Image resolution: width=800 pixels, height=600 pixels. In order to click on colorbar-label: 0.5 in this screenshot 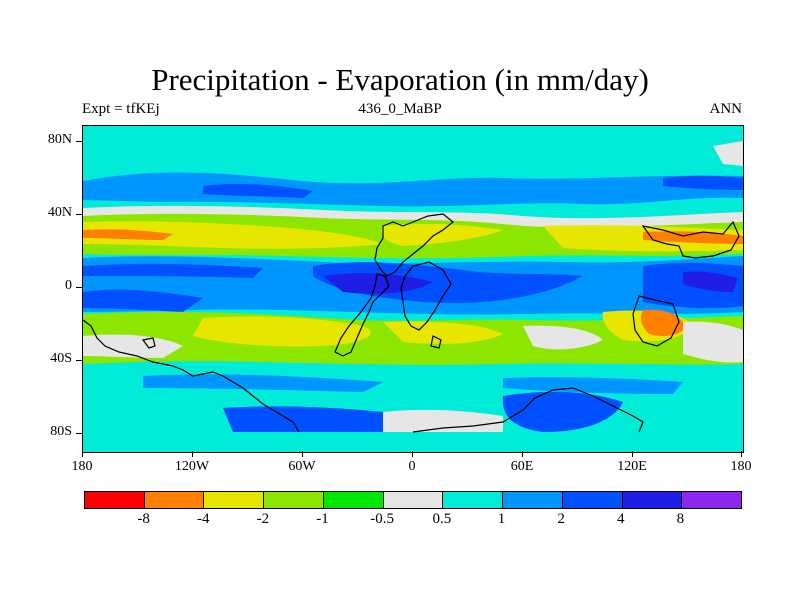, I will do `click(442, 519)`.